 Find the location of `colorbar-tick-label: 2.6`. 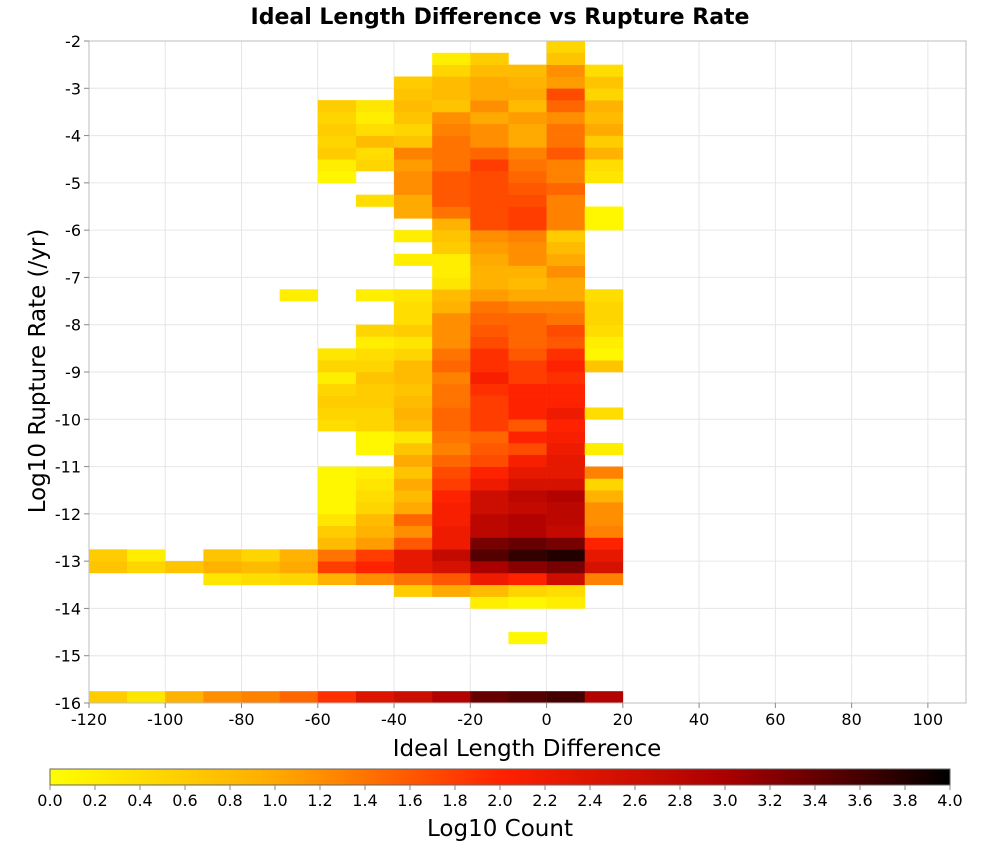

colorbar-tick-label: 2.6 is located at coordinates (634, 800).